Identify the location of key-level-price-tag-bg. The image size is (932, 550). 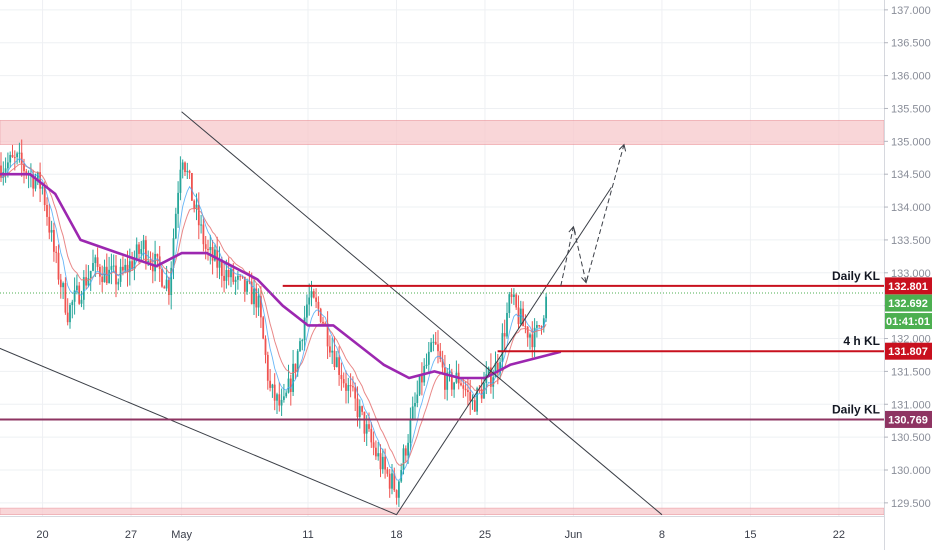
(908, 419).